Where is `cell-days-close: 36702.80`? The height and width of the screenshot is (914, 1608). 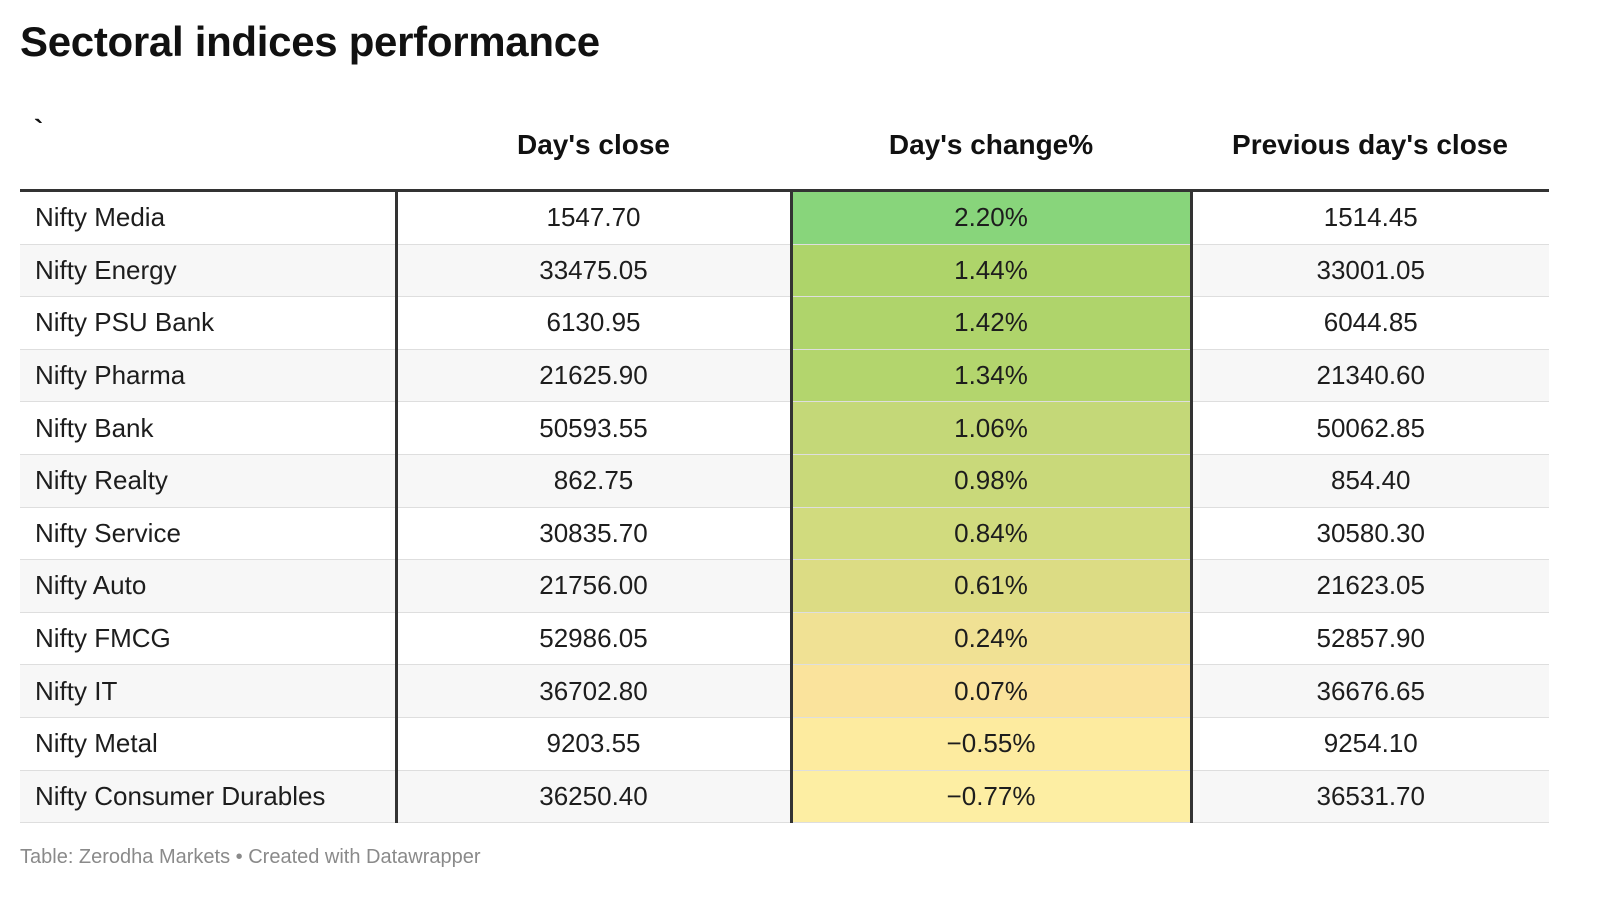
cell-days-close: 36702.80 is located at coordinates (594, 691).